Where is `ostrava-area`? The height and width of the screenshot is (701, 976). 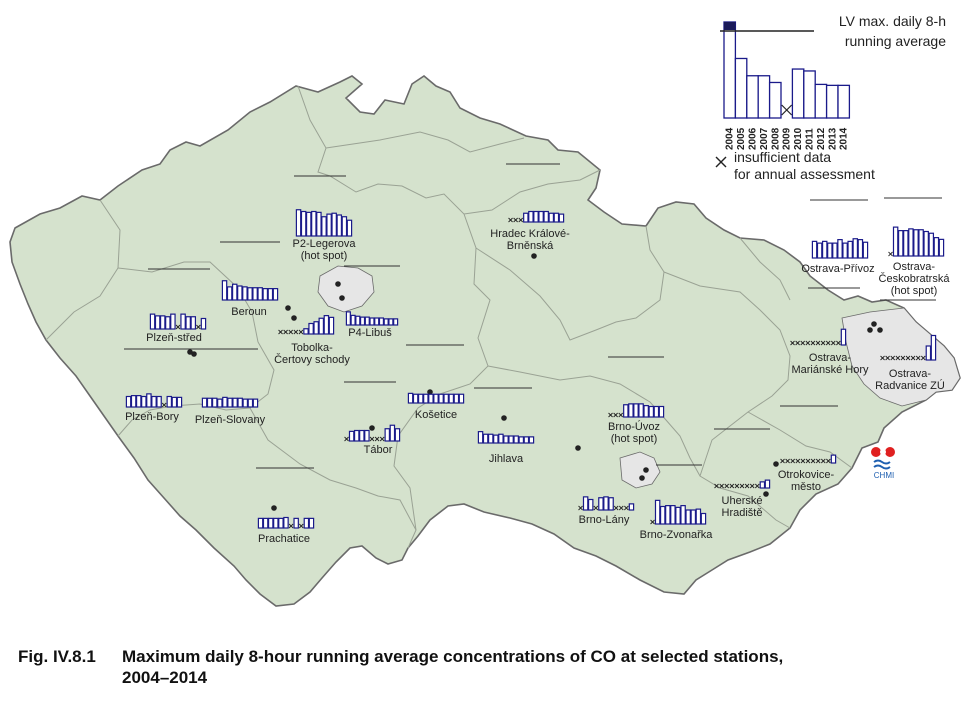
ostrava-area is located at coordinates (901, 357).